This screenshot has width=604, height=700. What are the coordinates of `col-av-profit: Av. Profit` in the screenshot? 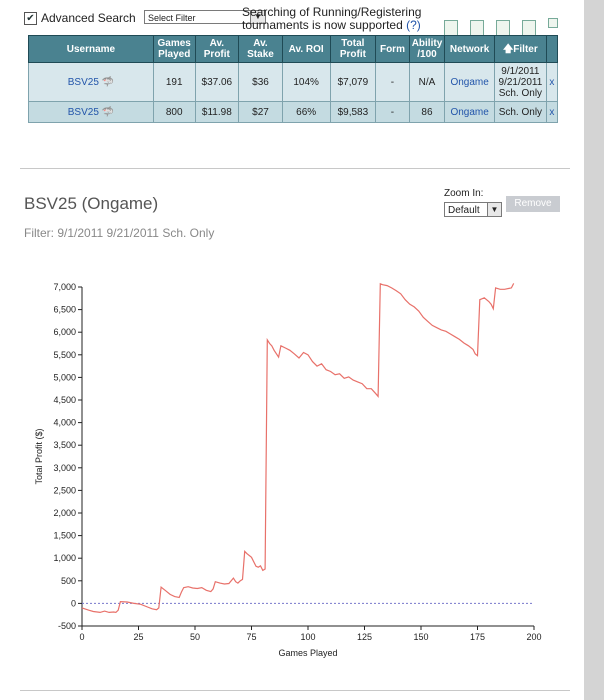 It's located at (217, 49).